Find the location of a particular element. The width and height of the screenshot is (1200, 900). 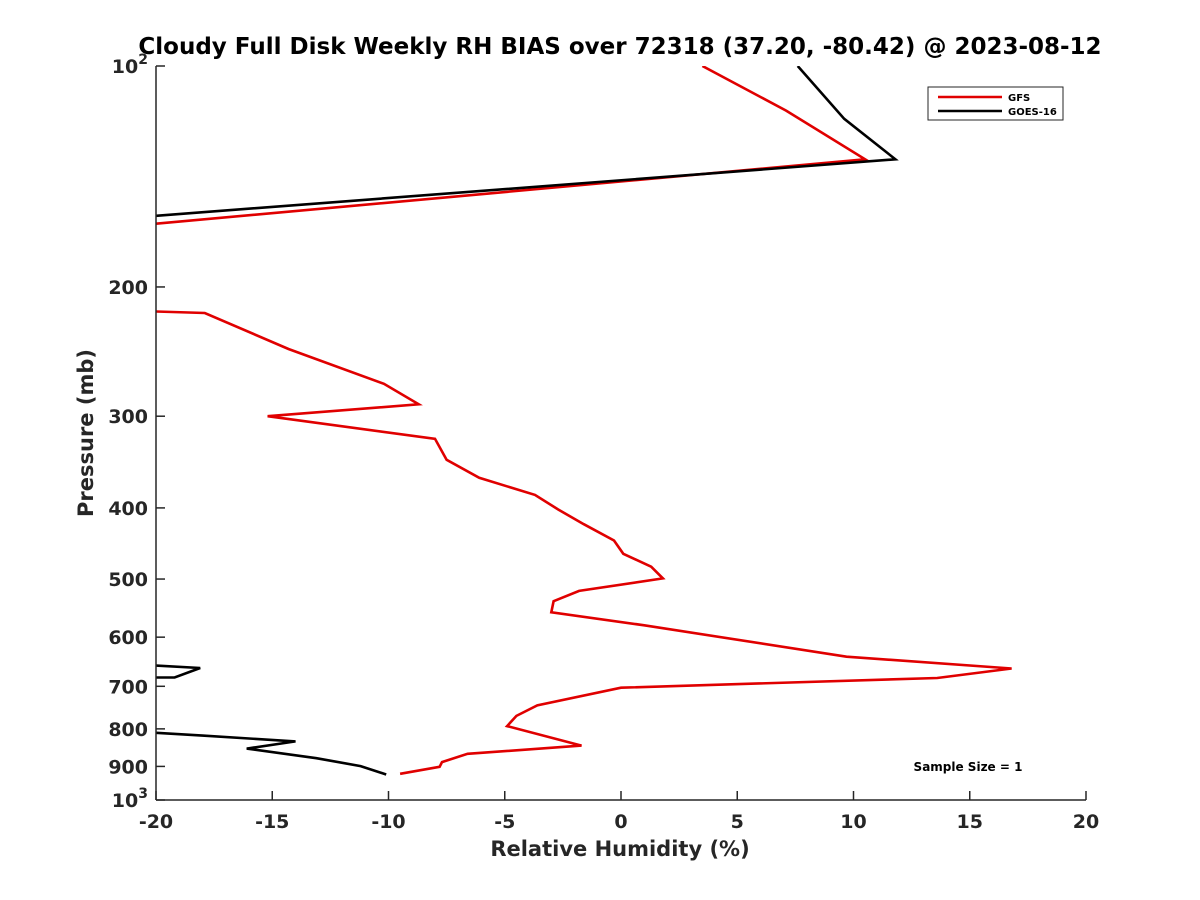

x-tick-label: 10 is located at coordinates (853, 822).